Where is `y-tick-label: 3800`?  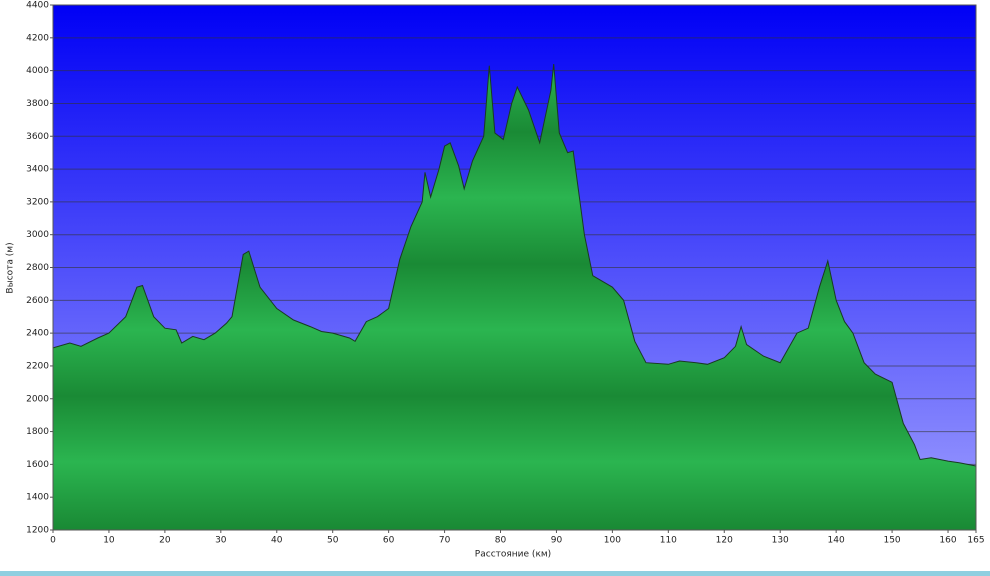
y-tick-label: 3800 is located at coordinates (37, 104).